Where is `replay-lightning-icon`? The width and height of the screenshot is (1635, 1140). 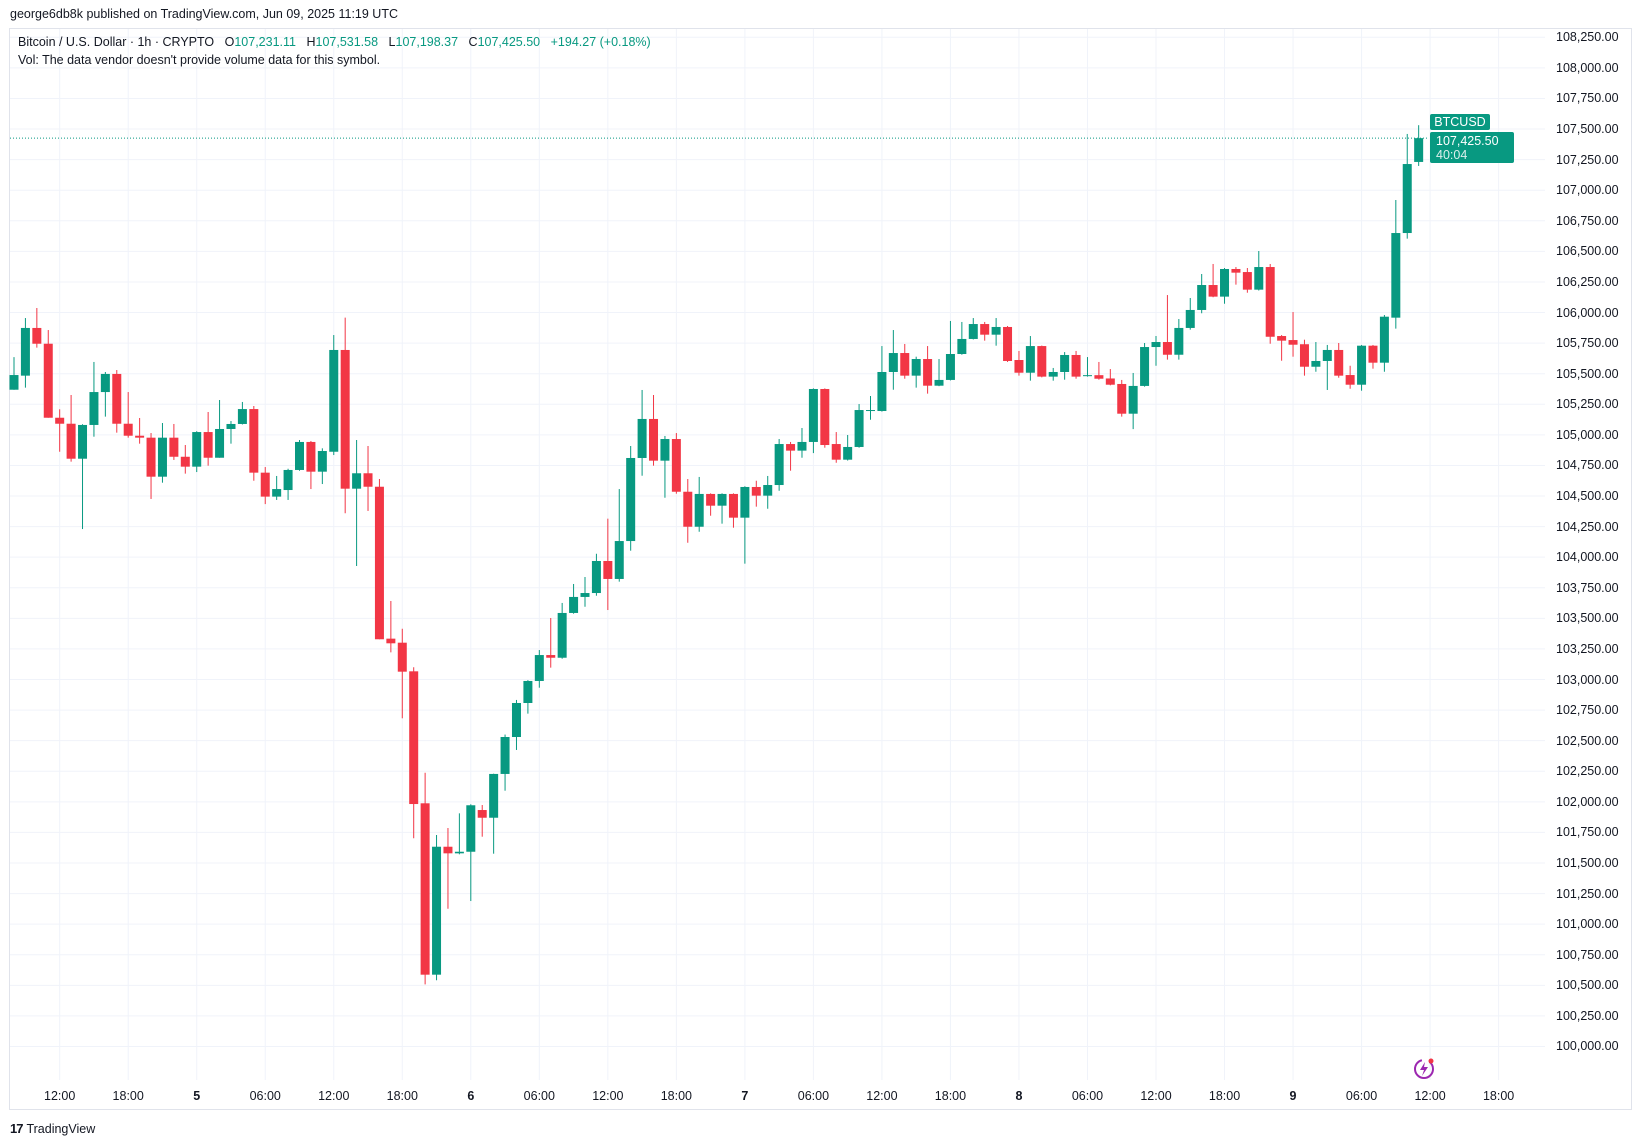
replay-lightning-icon is located at coordinates (1424, 1071).